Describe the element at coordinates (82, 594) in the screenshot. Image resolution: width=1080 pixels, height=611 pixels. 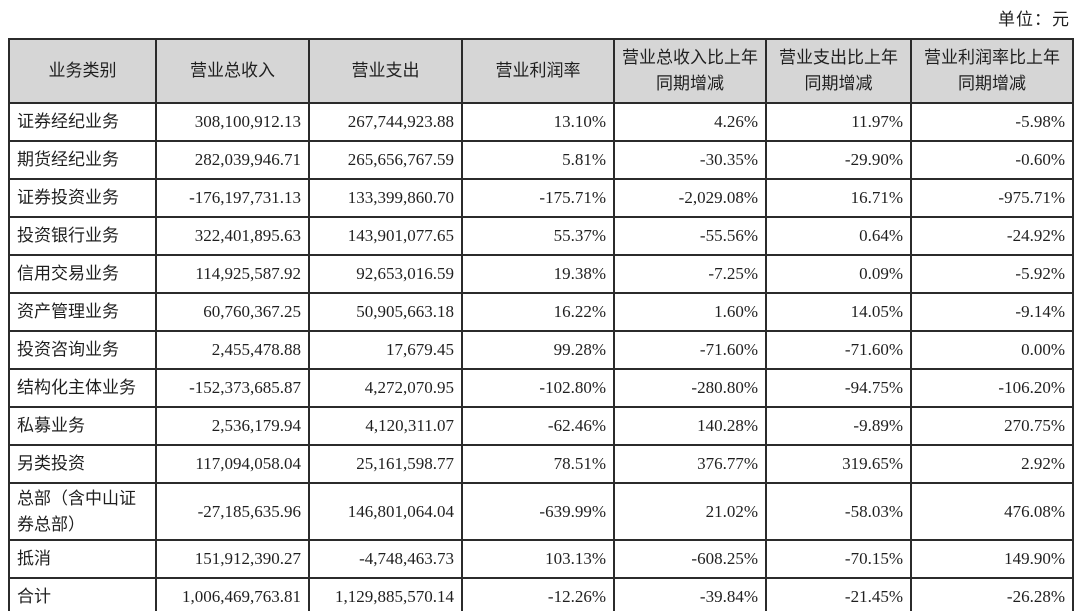
I see `business-category-cell: 合计` at that location.